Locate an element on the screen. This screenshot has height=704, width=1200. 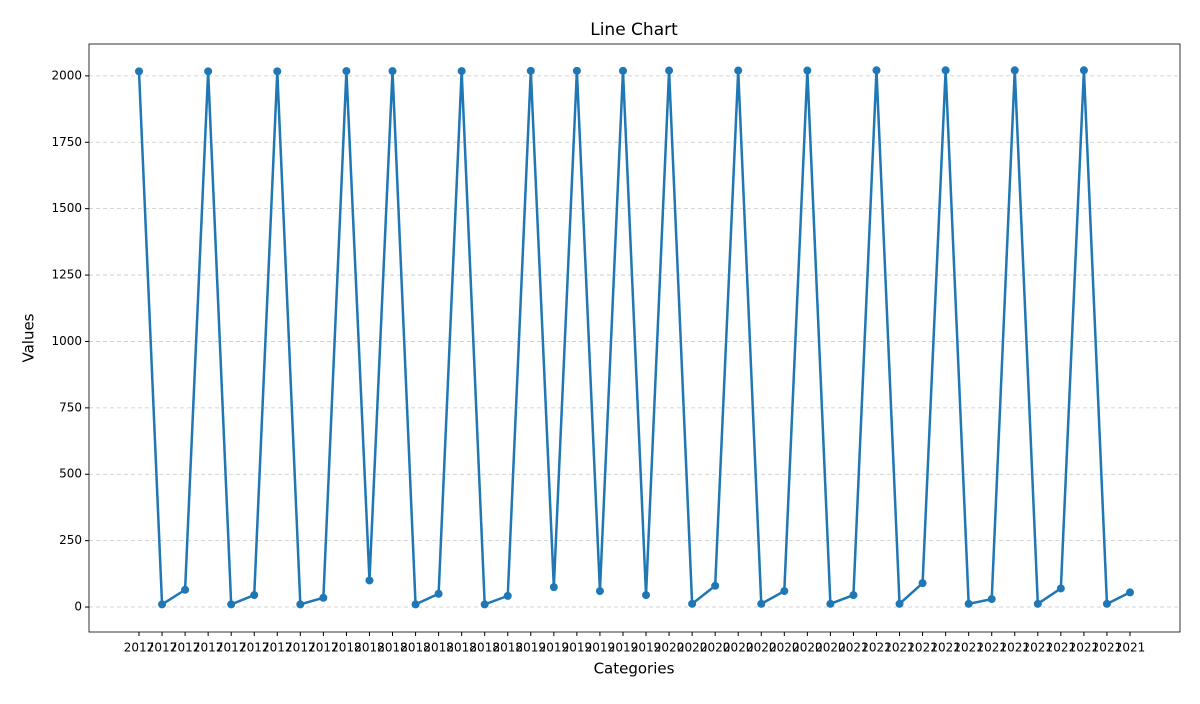
y-tick-label: 1250 is located at coordinates (66, 275).